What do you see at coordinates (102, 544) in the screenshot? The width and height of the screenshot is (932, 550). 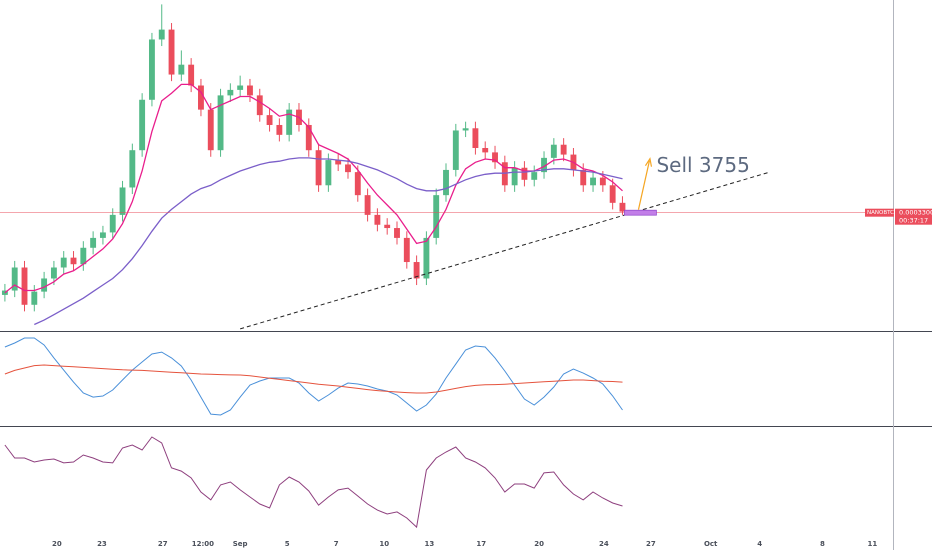 I see `x-tick-label: 23` at bounding box center [102, 544].